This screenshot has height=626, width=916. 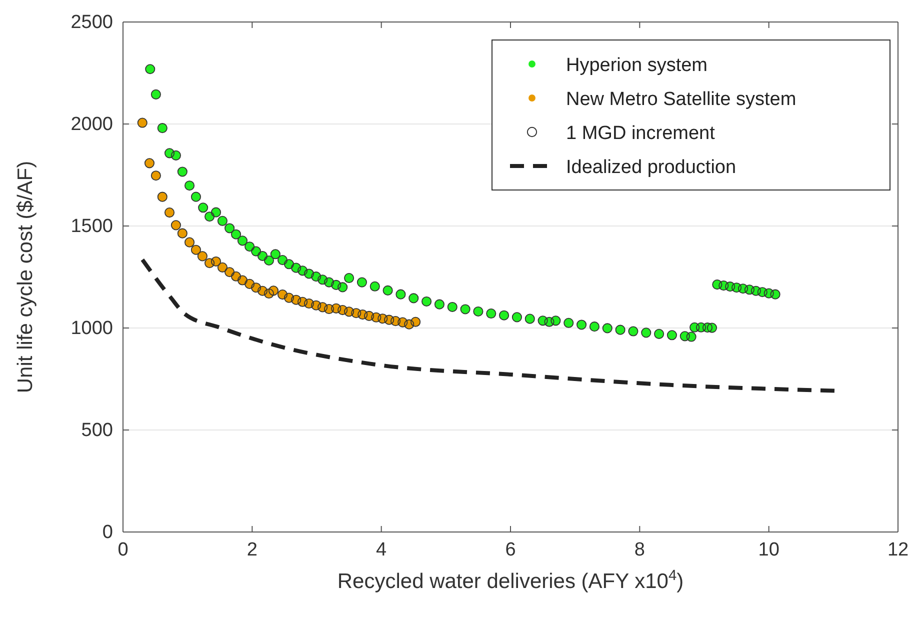 What do you see at coordinates (382, 549) in the screenshot?
I see `x-tick-label: 4` at bounding box center [382, 549].